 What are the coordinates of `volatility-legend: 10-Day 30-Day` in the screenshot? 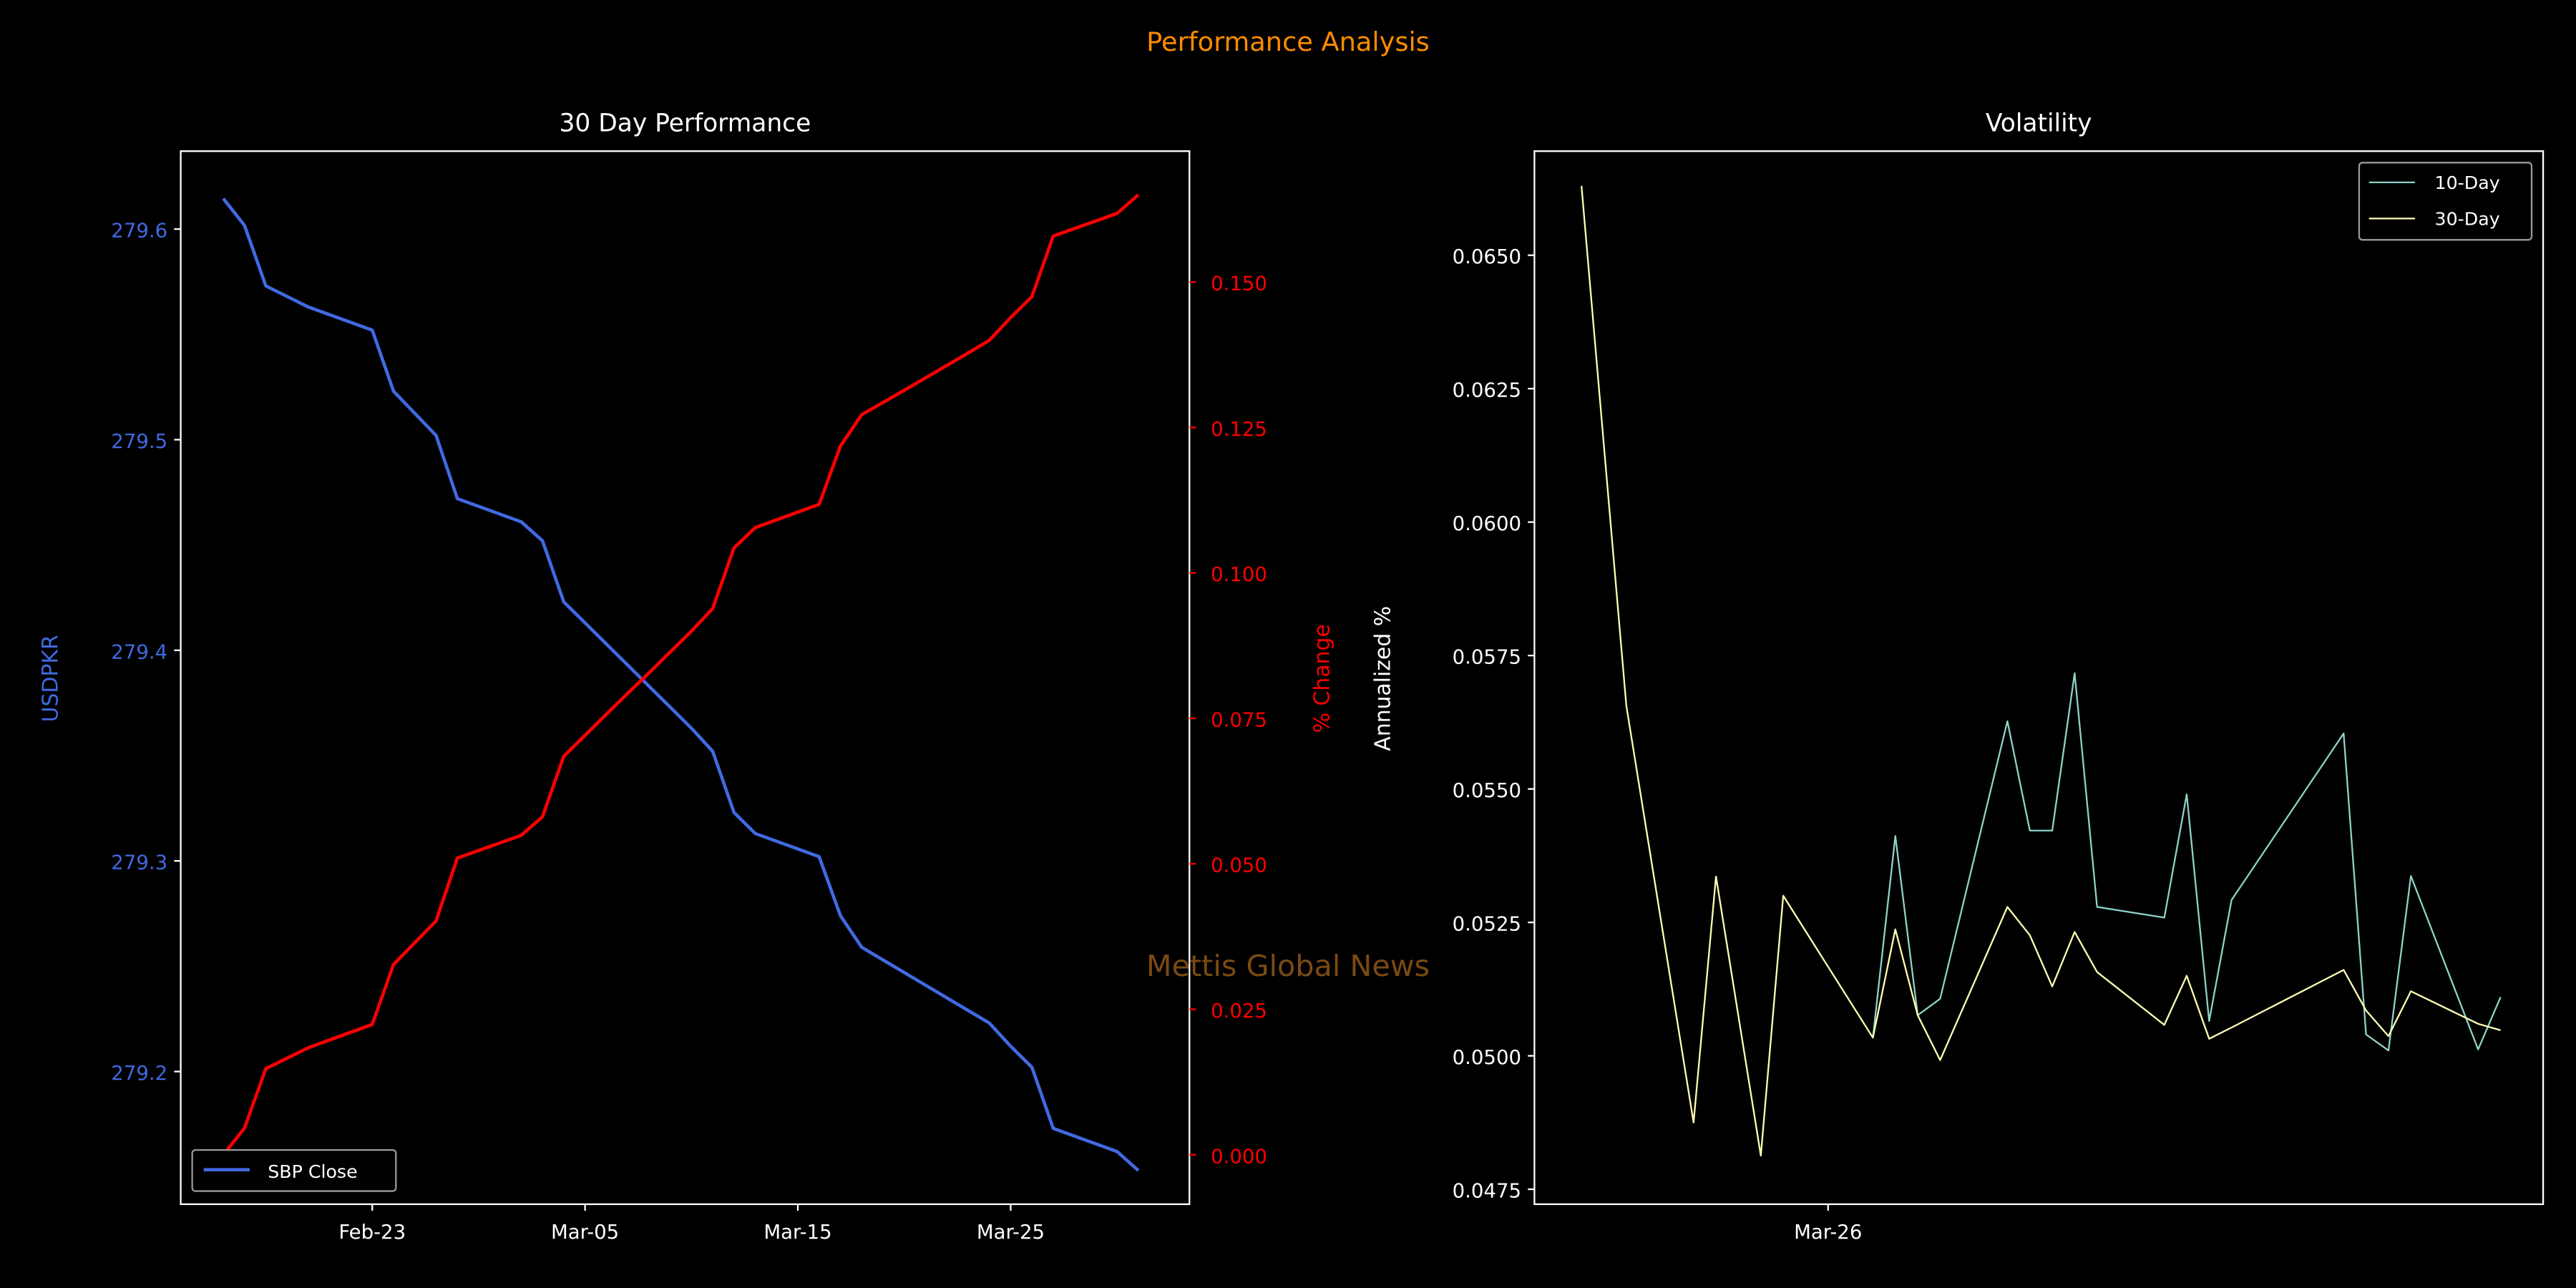 It's located at (2445, 201).